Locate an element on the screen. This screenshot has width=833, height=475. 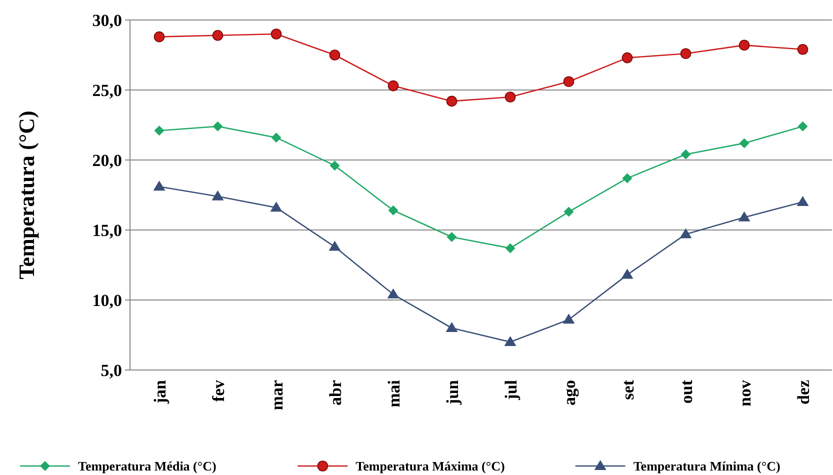
y-tick-label: 20,0 is located at coordinates (107, 160).